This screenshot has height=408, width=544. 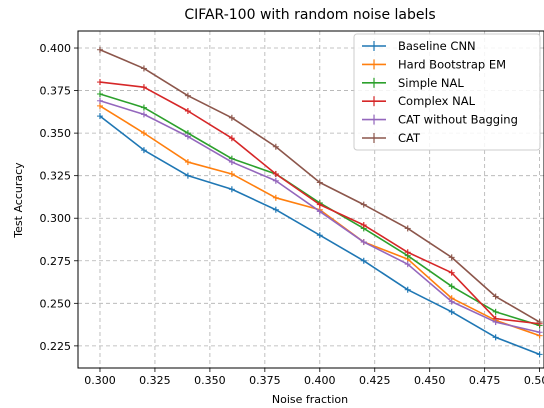 I want to click on legend-label: Simple NAL, so click(x=431, y=83).